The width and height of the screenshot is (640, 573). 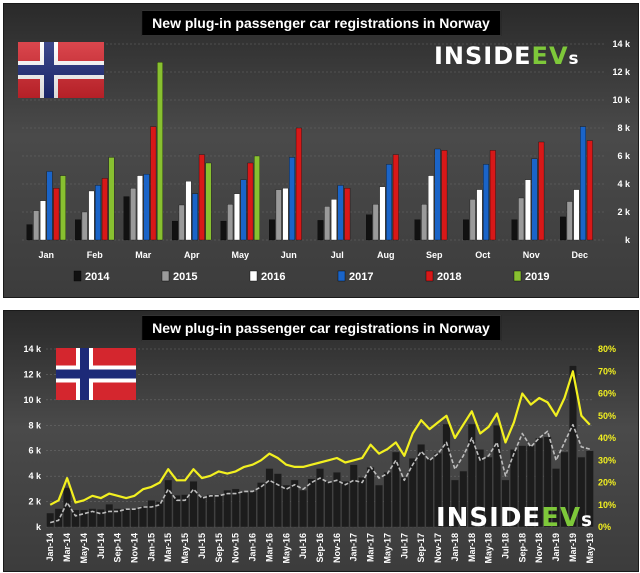 I want to click on x-tick-label: Jul-16, so click(x=303, y=546).